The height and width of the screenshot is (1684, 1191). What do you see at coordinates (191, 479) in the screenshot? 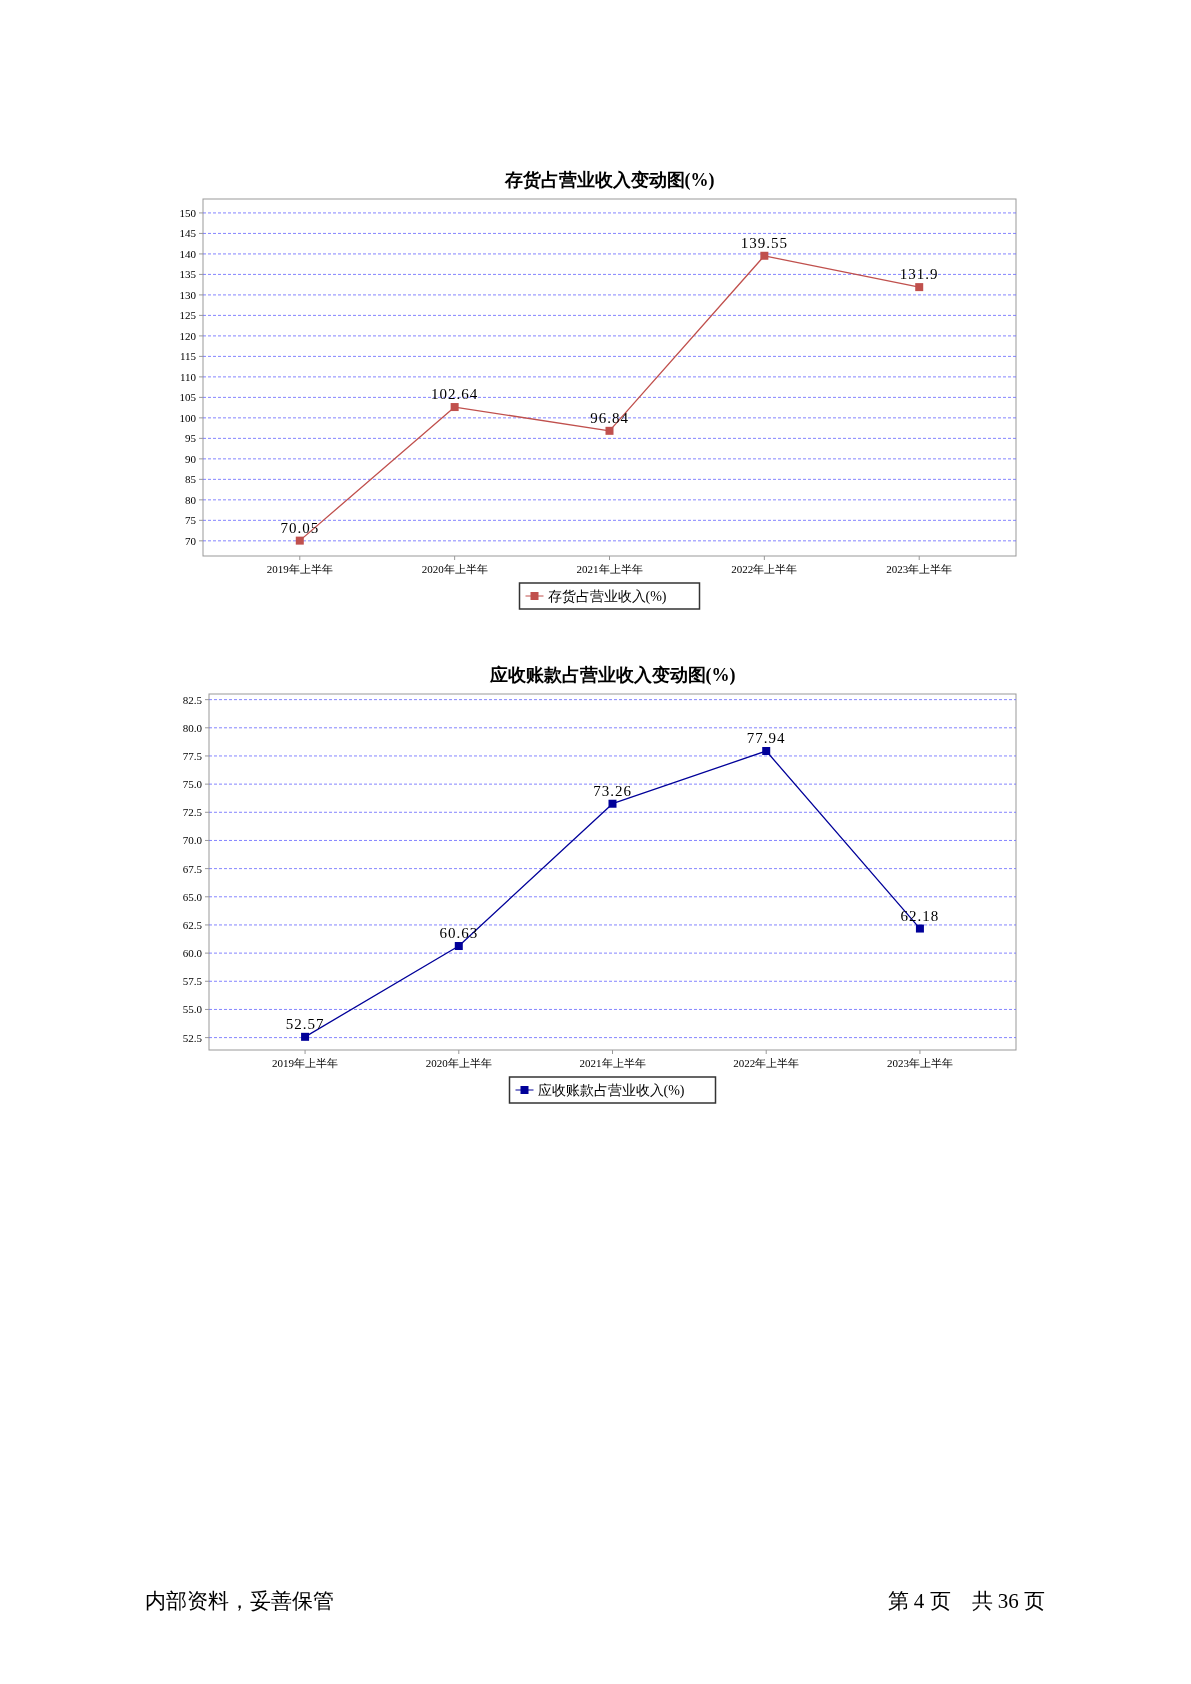
I see `y-tick-label: 85` at bounding box center [191, 479].